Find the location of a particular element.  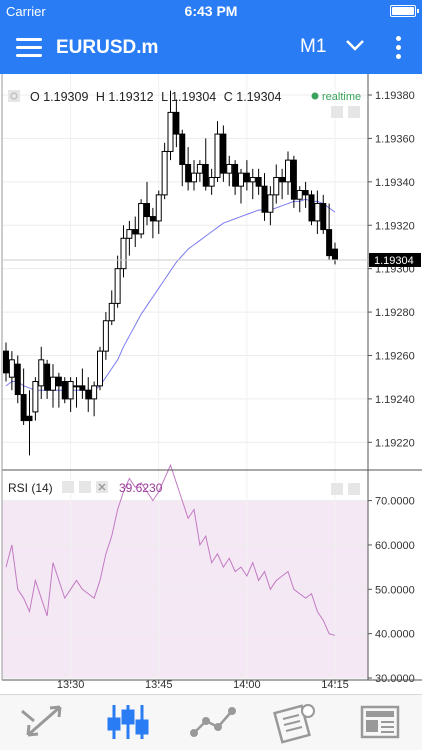

carrier-label: Carrier is located at coordinates (26, 11).